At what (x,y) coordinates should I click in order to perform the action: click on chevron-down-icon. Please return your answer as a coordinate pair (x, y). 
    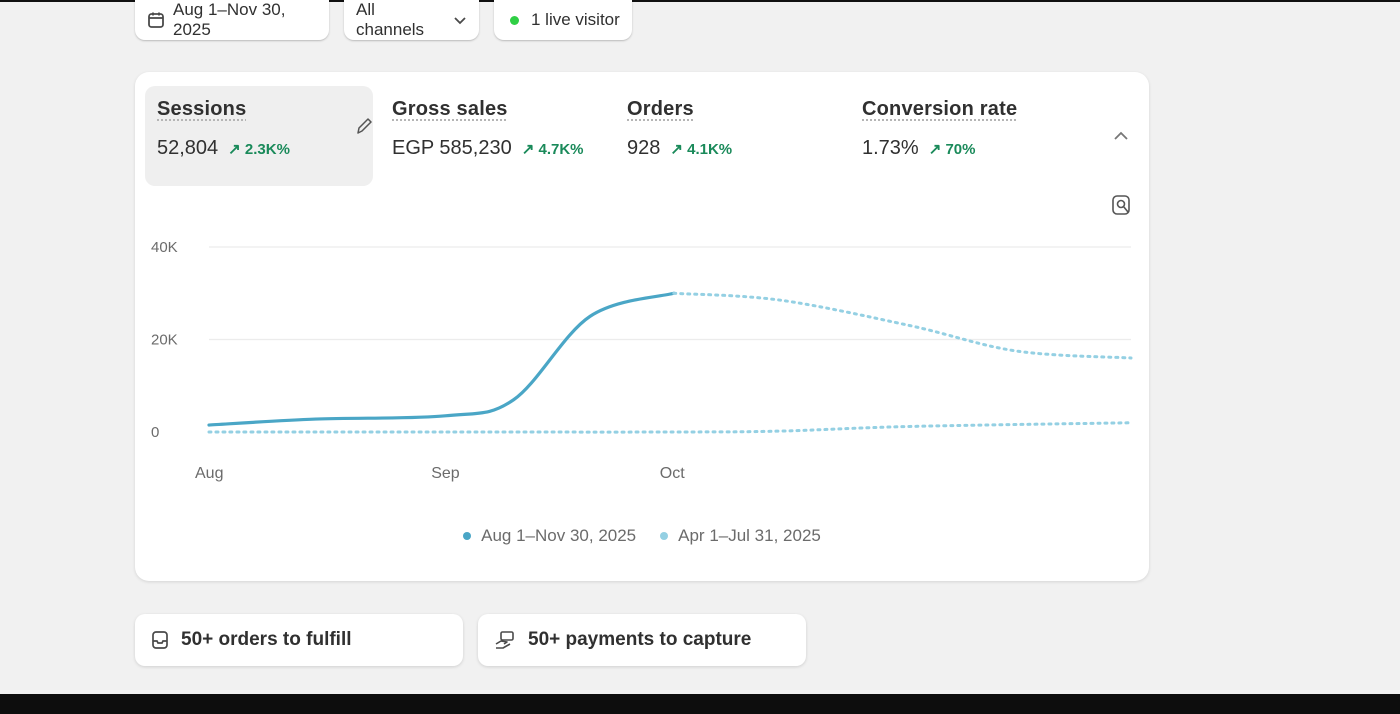
    Looking at the image, I should click on (460, 21).